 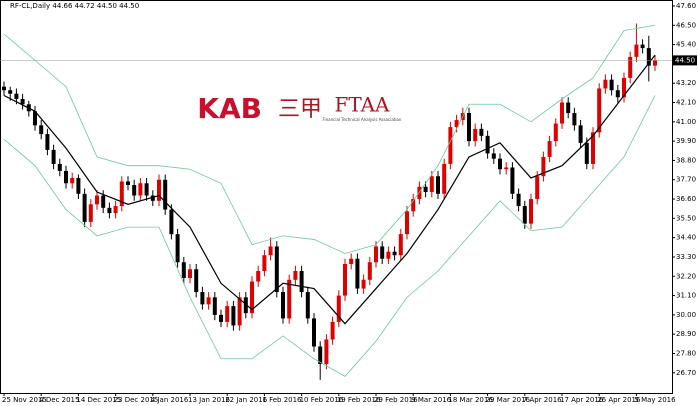 I want to click on y-tick-label: 38.80, so click(x=686, y=160).